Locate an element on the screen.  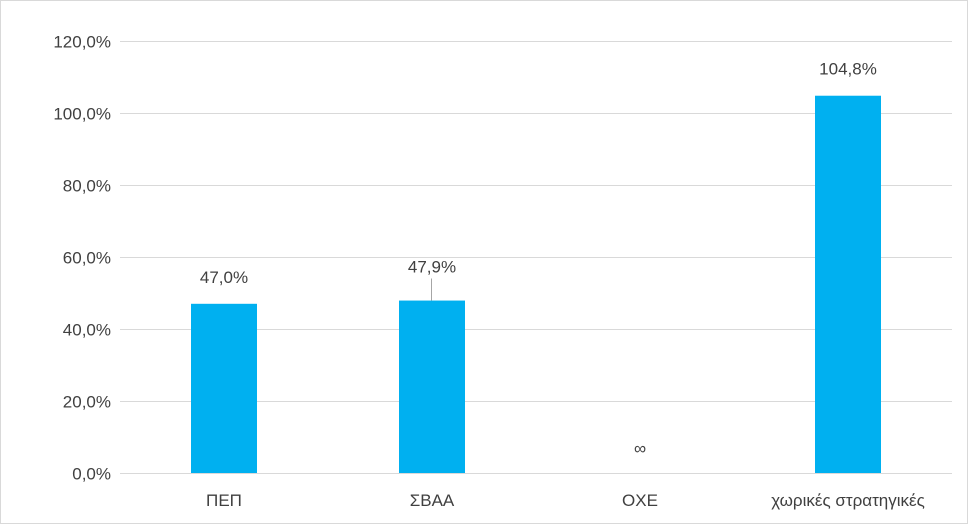
data-label: 47,0% is located at coordinates (224, 277).